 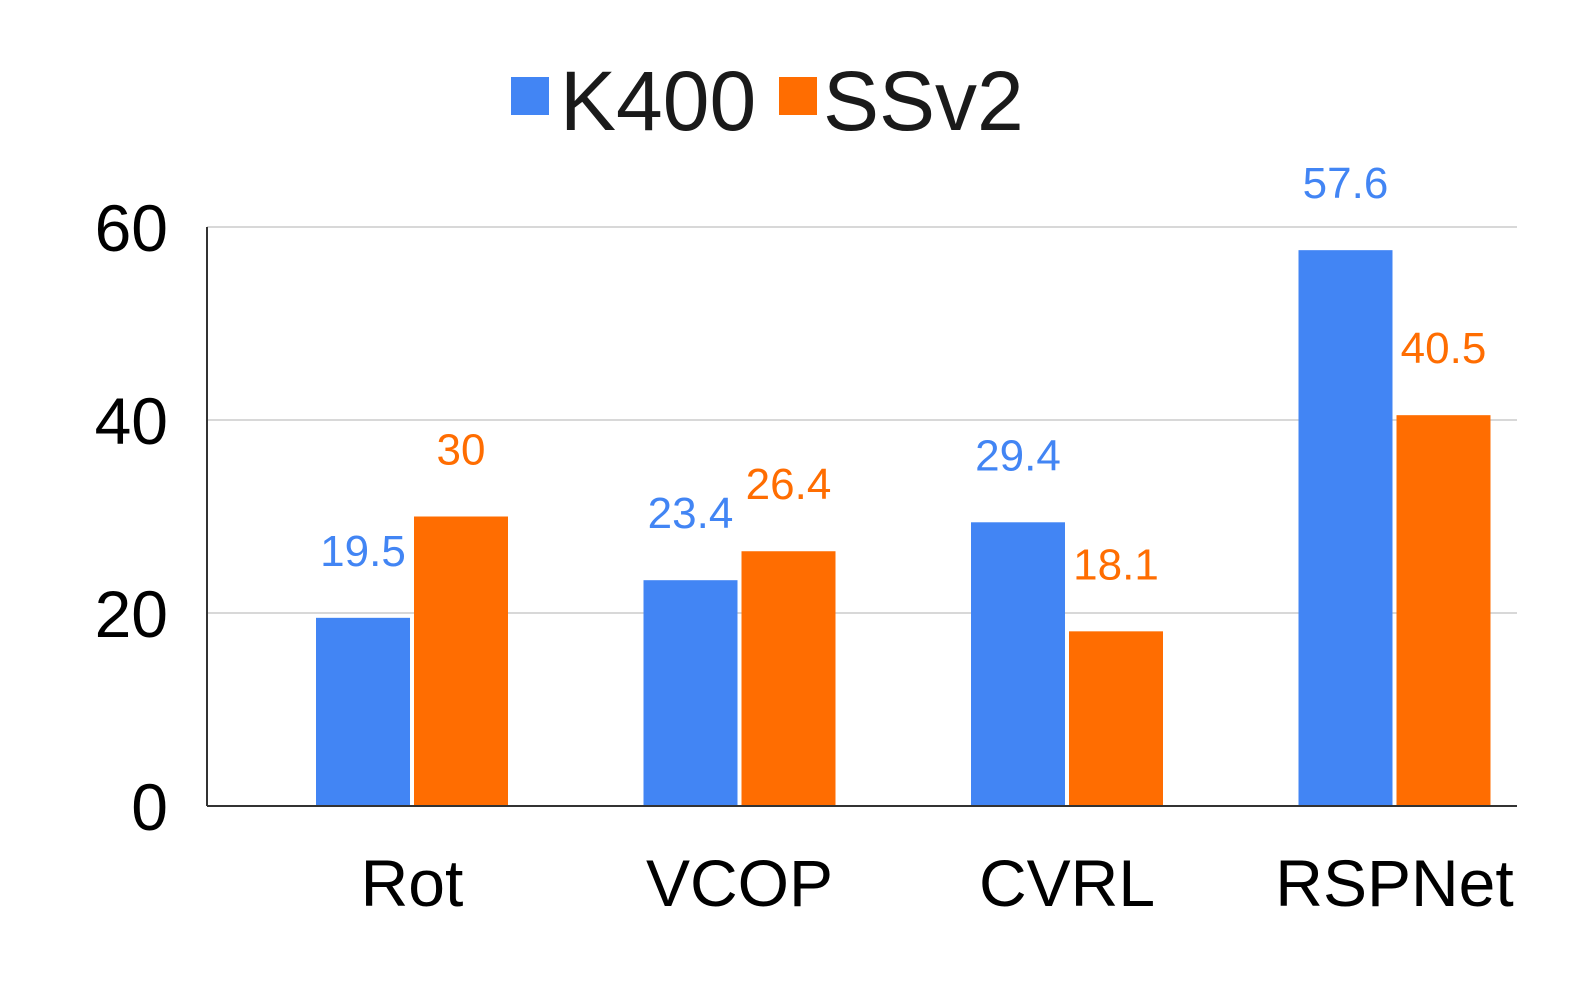 What do you see at coordinates (363, 711) in the screenshot?
I see `bar-k400-rot` at bounding box center [363, 711].